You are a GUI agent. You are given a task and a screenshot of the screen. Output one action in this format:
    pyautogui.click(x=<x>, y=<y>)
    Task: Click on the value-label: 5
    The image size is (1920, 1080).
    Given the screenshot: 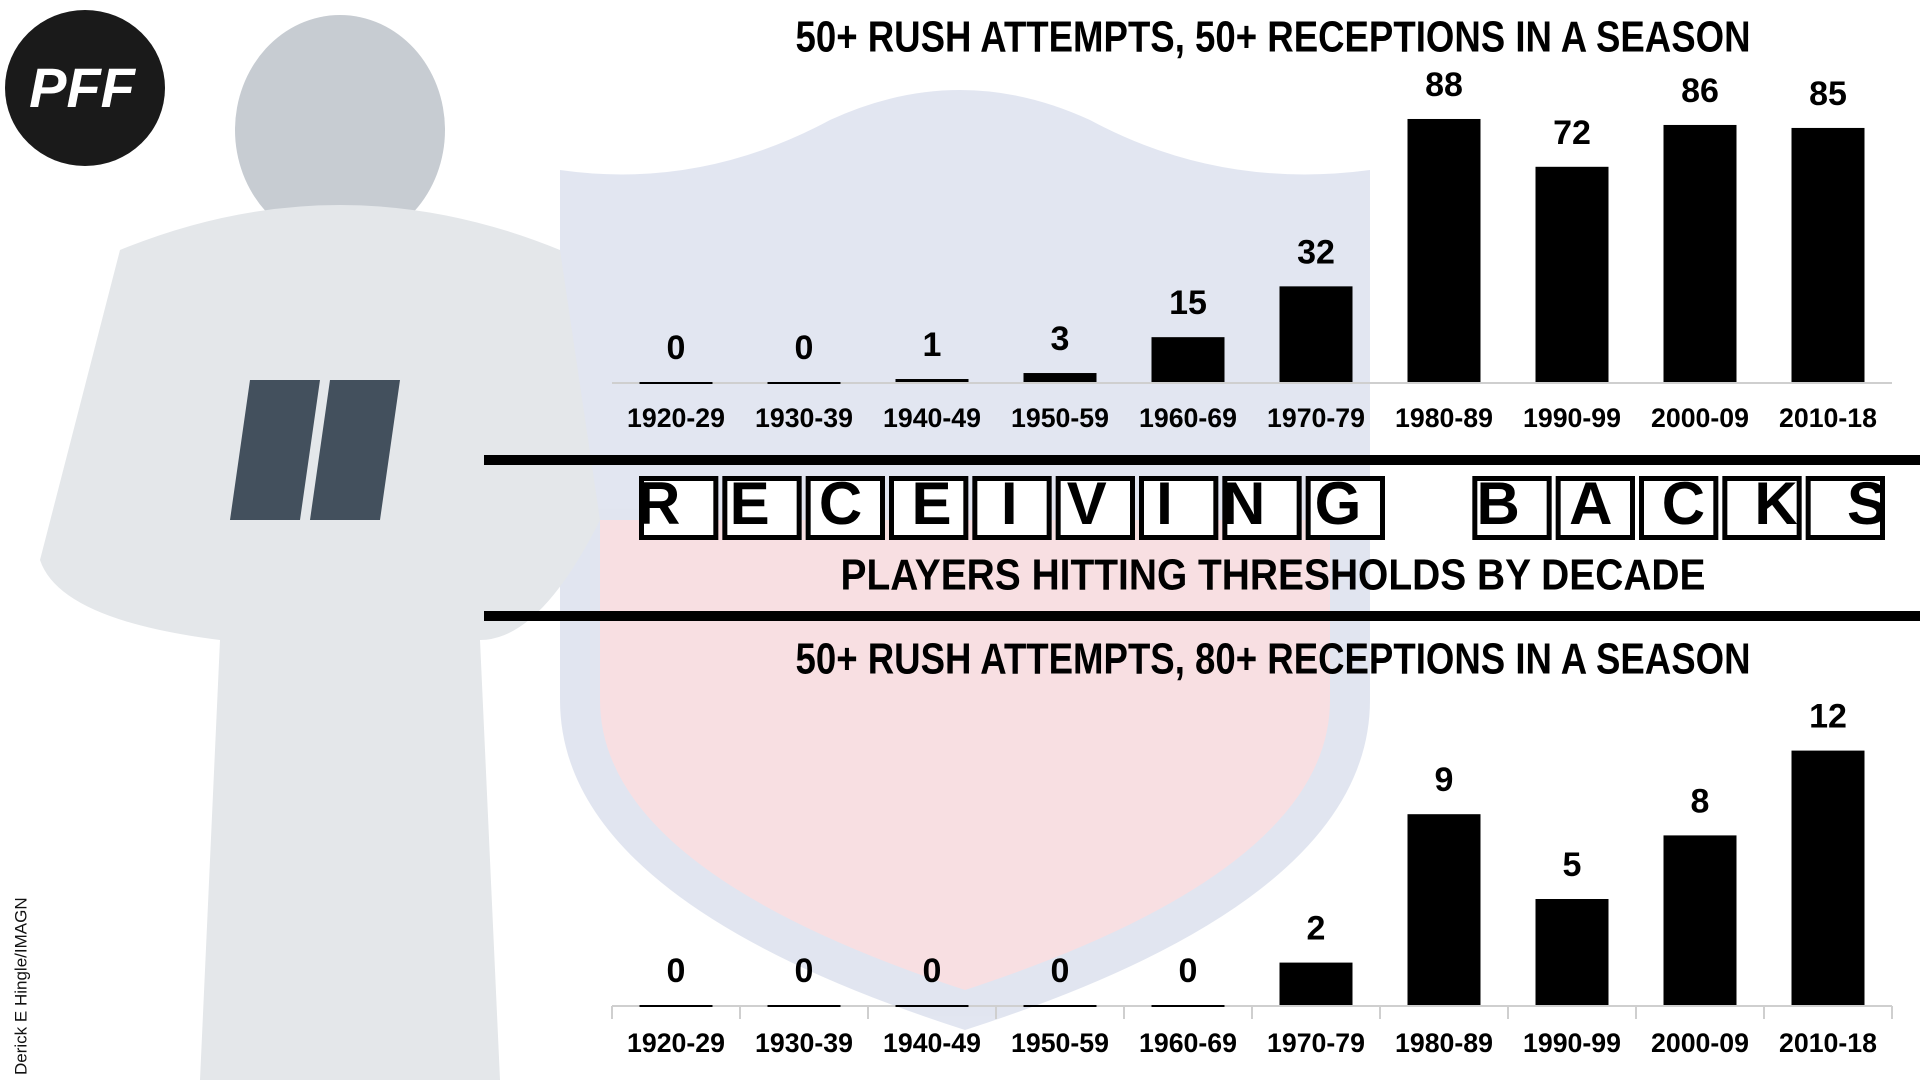 What is the action you would take?
    pyautogui.click(x=1572, y=865)
    